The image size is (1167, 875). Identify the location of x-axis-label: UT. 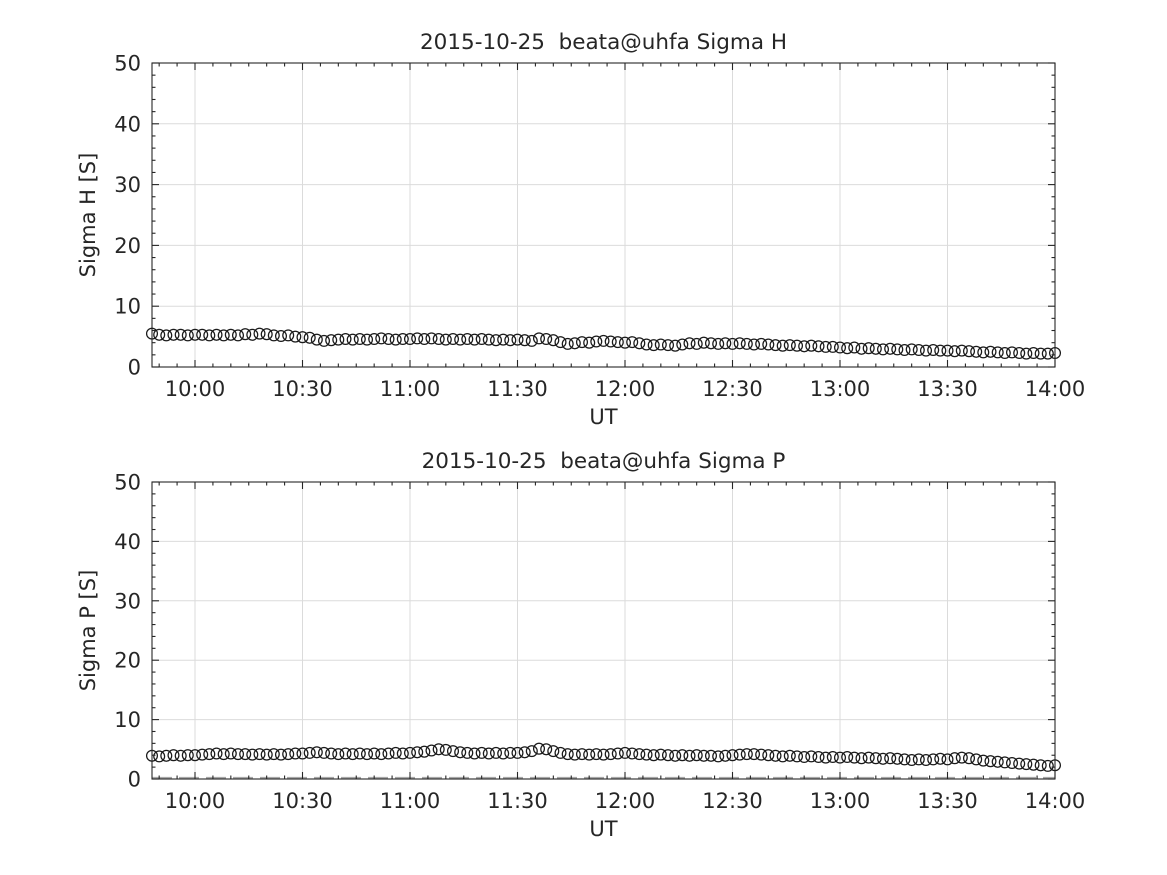
(603, 829).